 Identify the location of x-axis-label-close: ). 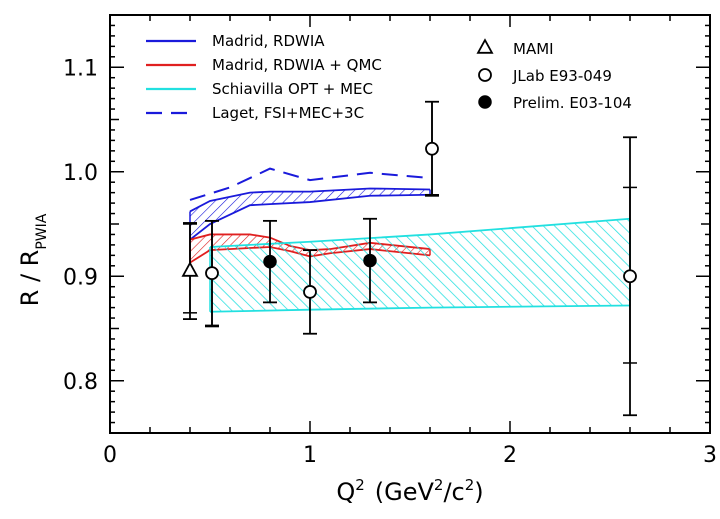
(478, 492).